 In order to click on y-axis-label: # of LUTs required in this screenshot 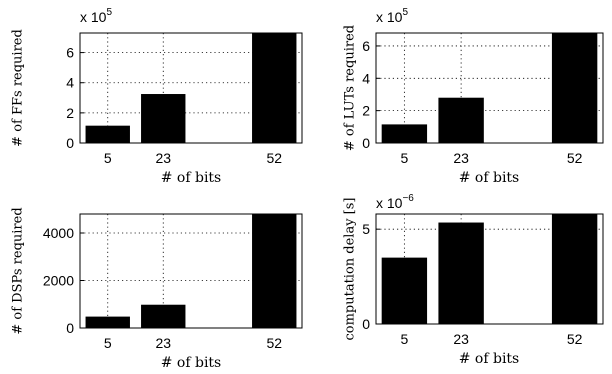, I will do `click(350, 88)`.